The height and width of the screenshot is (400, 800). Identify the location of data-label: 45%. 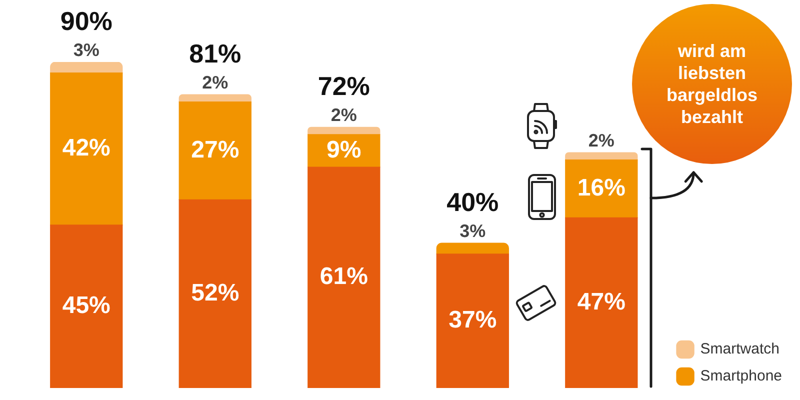
(86, 306).